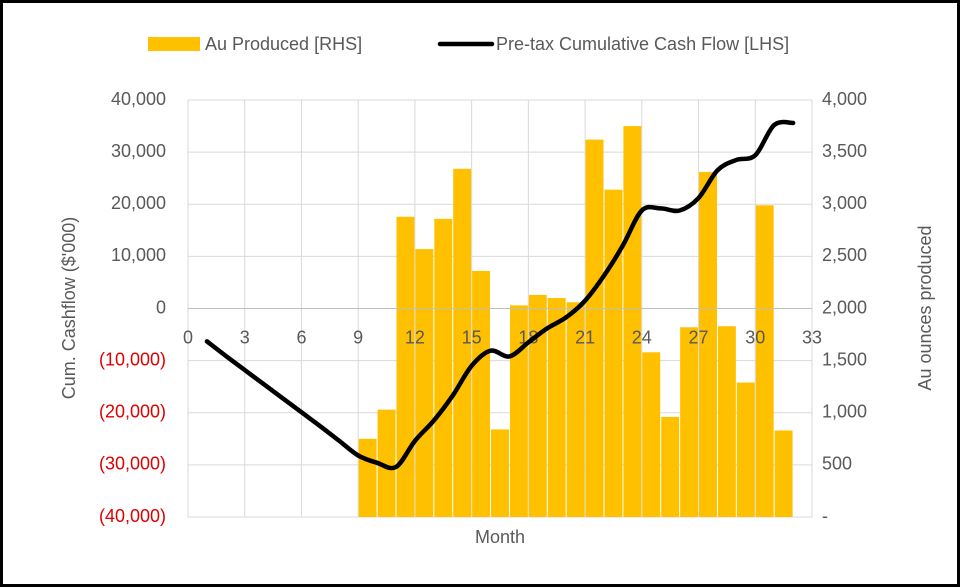 This screenshot has width=961, height=588. I want to click on x-tick-label: 3, so click(245, 337).